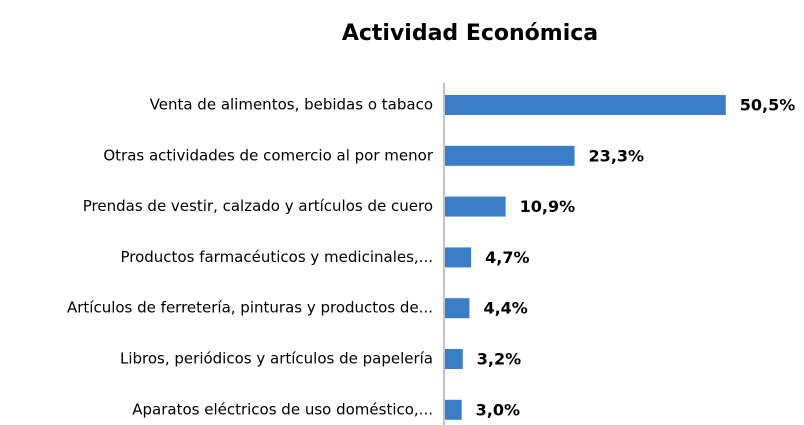 The width and height of the screenshot is (804, 425). I want to click on value-label: 3,0%, so click(498, 409).